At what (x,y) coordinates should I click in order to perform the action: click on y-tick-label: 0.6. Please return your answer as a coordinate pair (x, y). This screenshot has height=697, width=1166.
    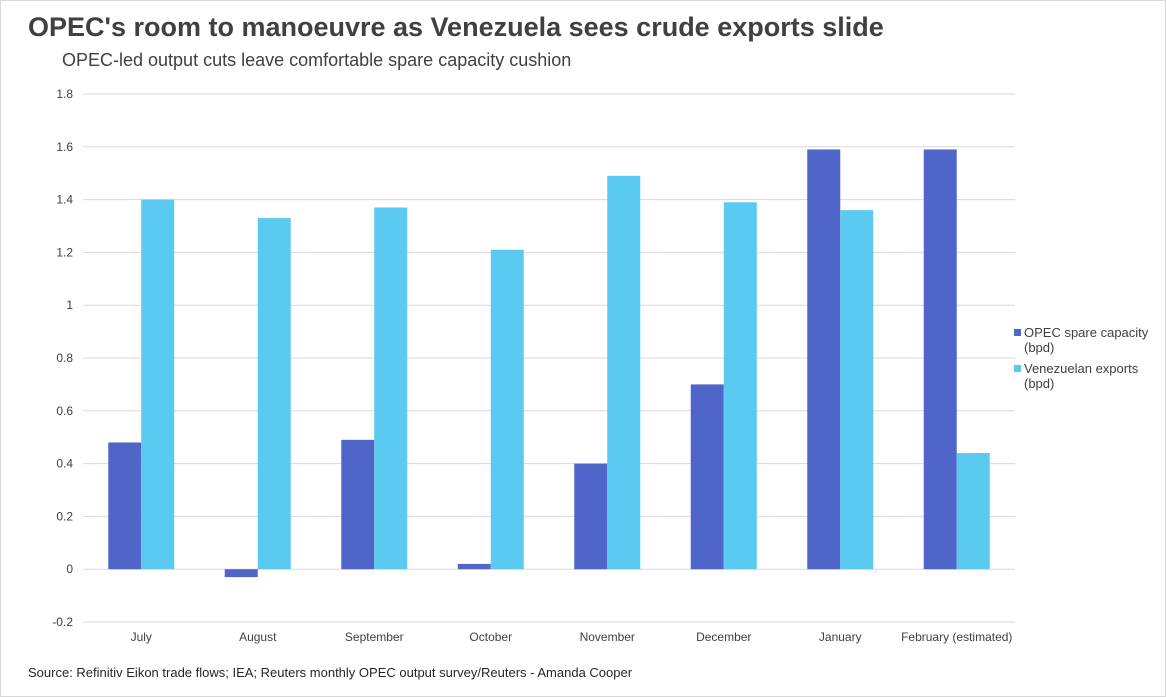
    Looking at the image, I should click on (64, 411).